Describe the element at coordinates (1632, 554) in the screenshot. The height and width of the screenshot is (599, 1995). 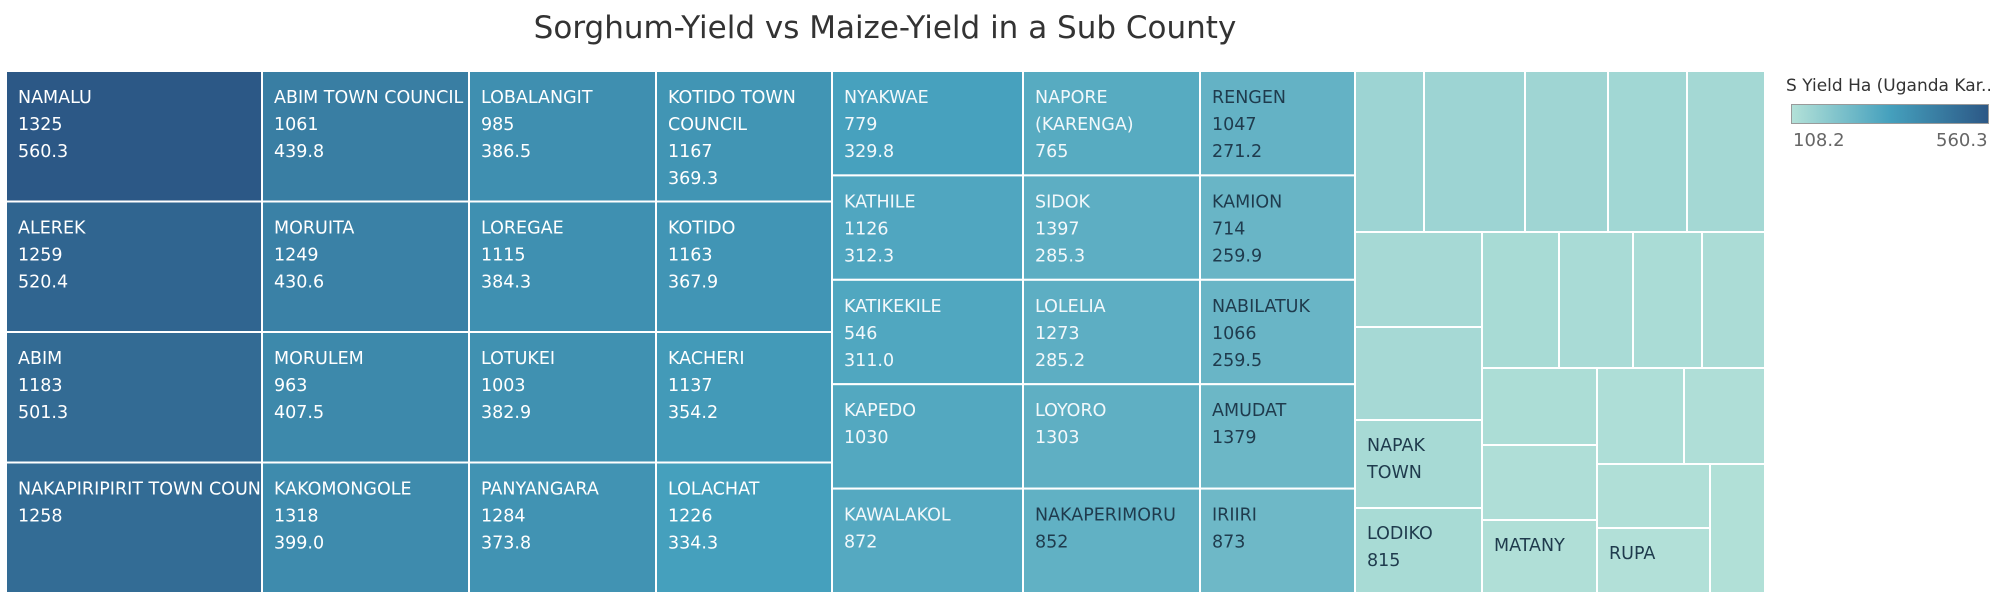
I see `cell-rupa-label: RUPA` at that location.